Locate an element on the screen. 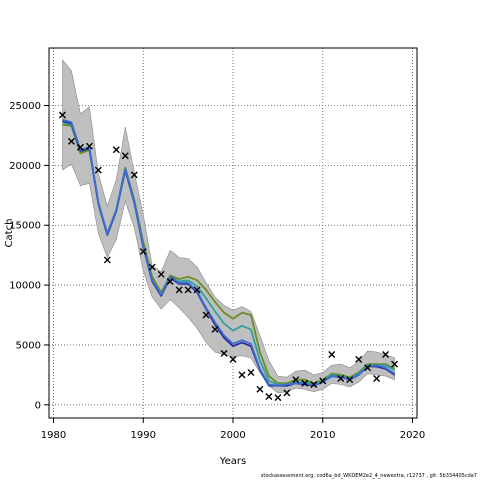  observed-point-1981 is located at coordinates (62, 115).